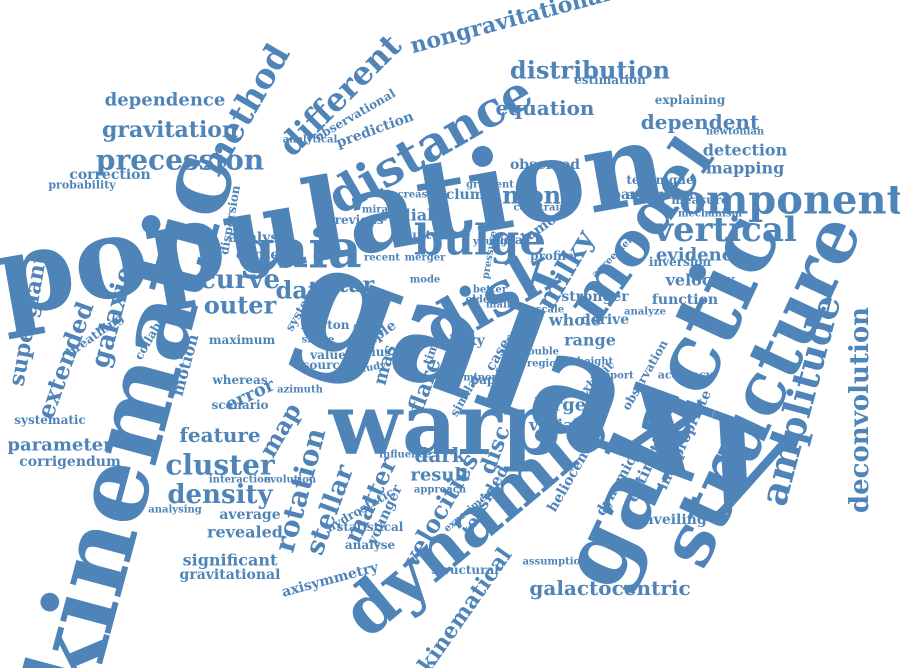  What do you see at coordinates (242, 340) in the screenshot?
I see `word-maximum: maximum` at bounding box center [242, 340].